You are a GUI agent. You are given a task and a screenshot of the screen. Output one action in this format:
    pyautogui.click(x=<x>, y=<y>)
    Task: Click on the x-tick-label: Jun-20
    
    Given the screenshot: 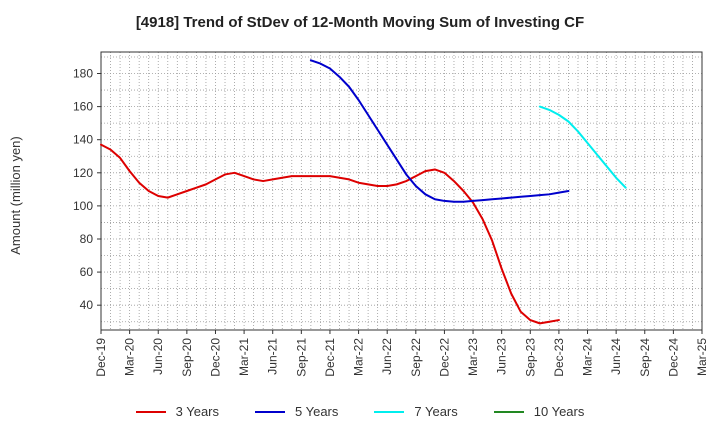 What is the action you would take?
    pyautogui.click(x=158, y=356)
    